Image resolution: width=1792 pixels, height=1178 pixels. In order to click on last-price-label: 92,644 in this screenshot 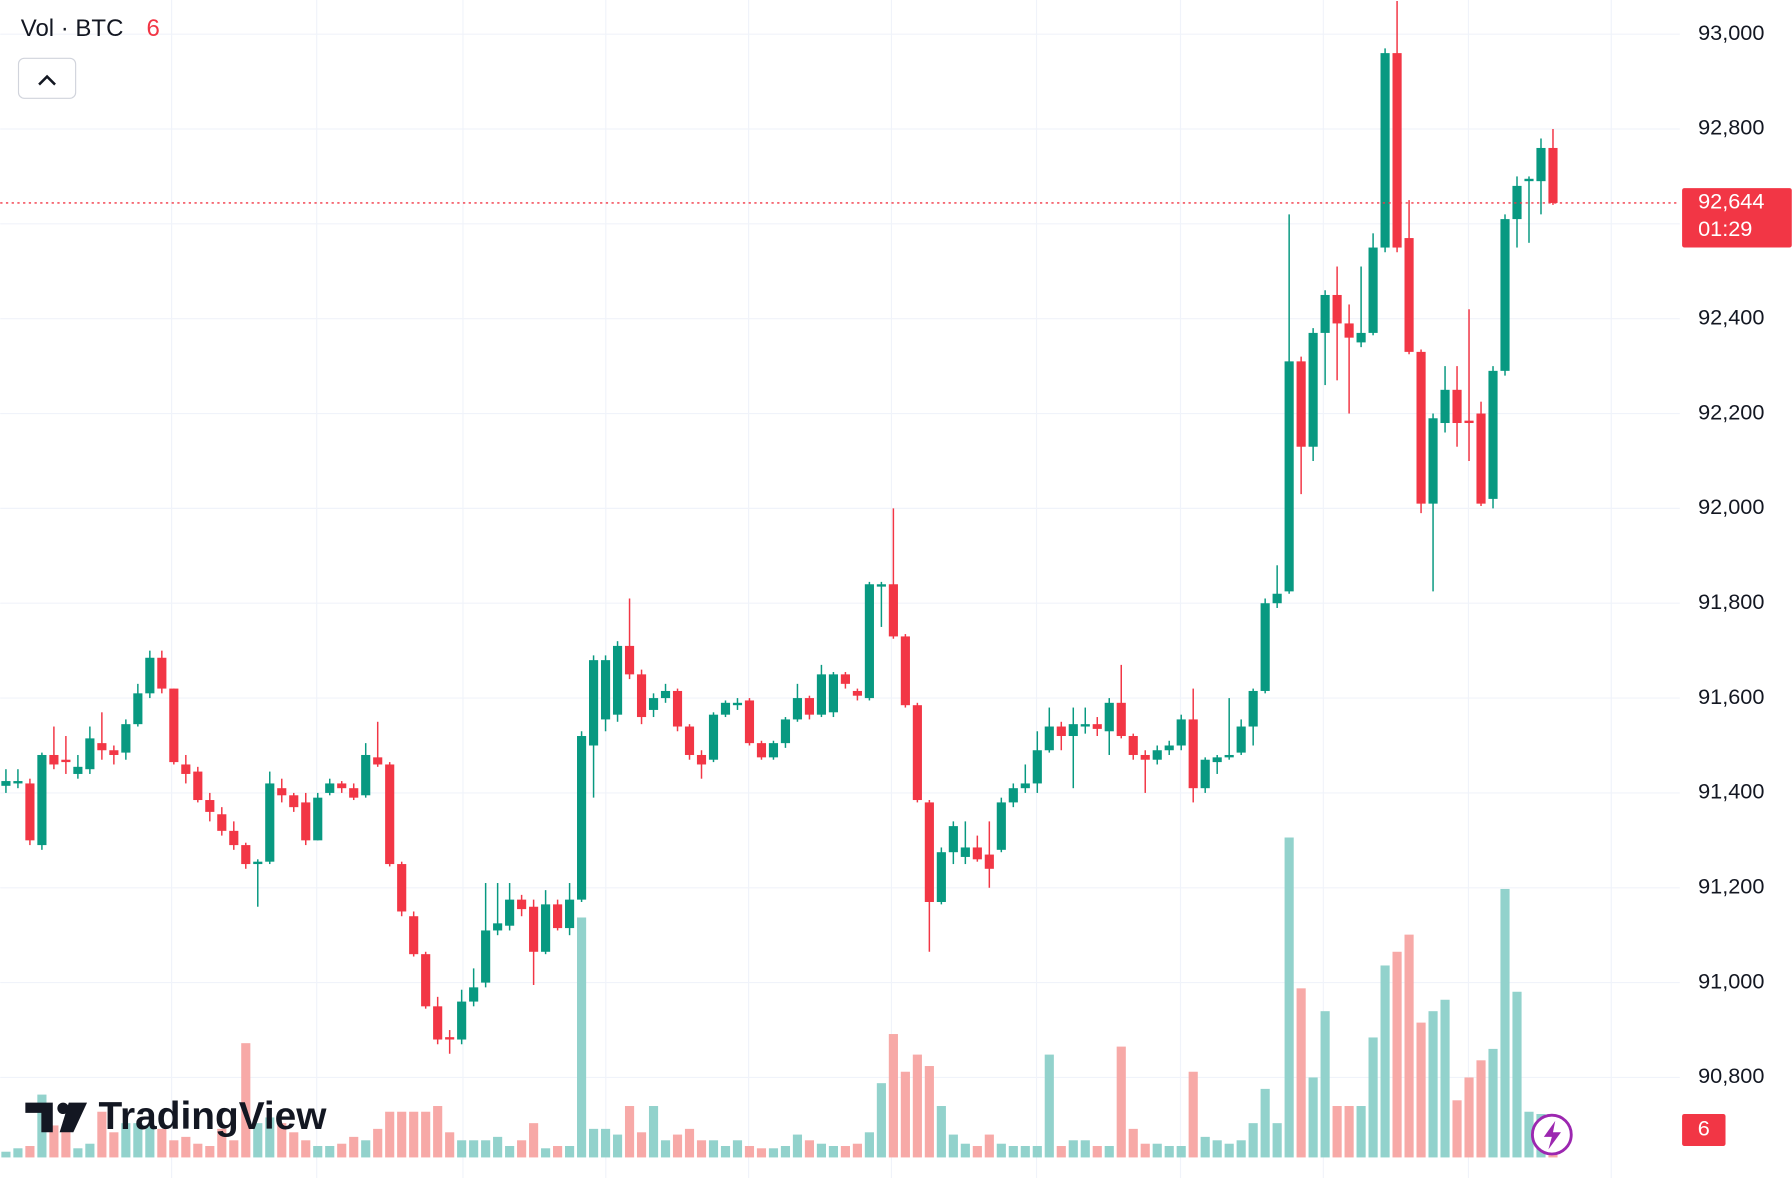, I will do `click(1731, 201)`.